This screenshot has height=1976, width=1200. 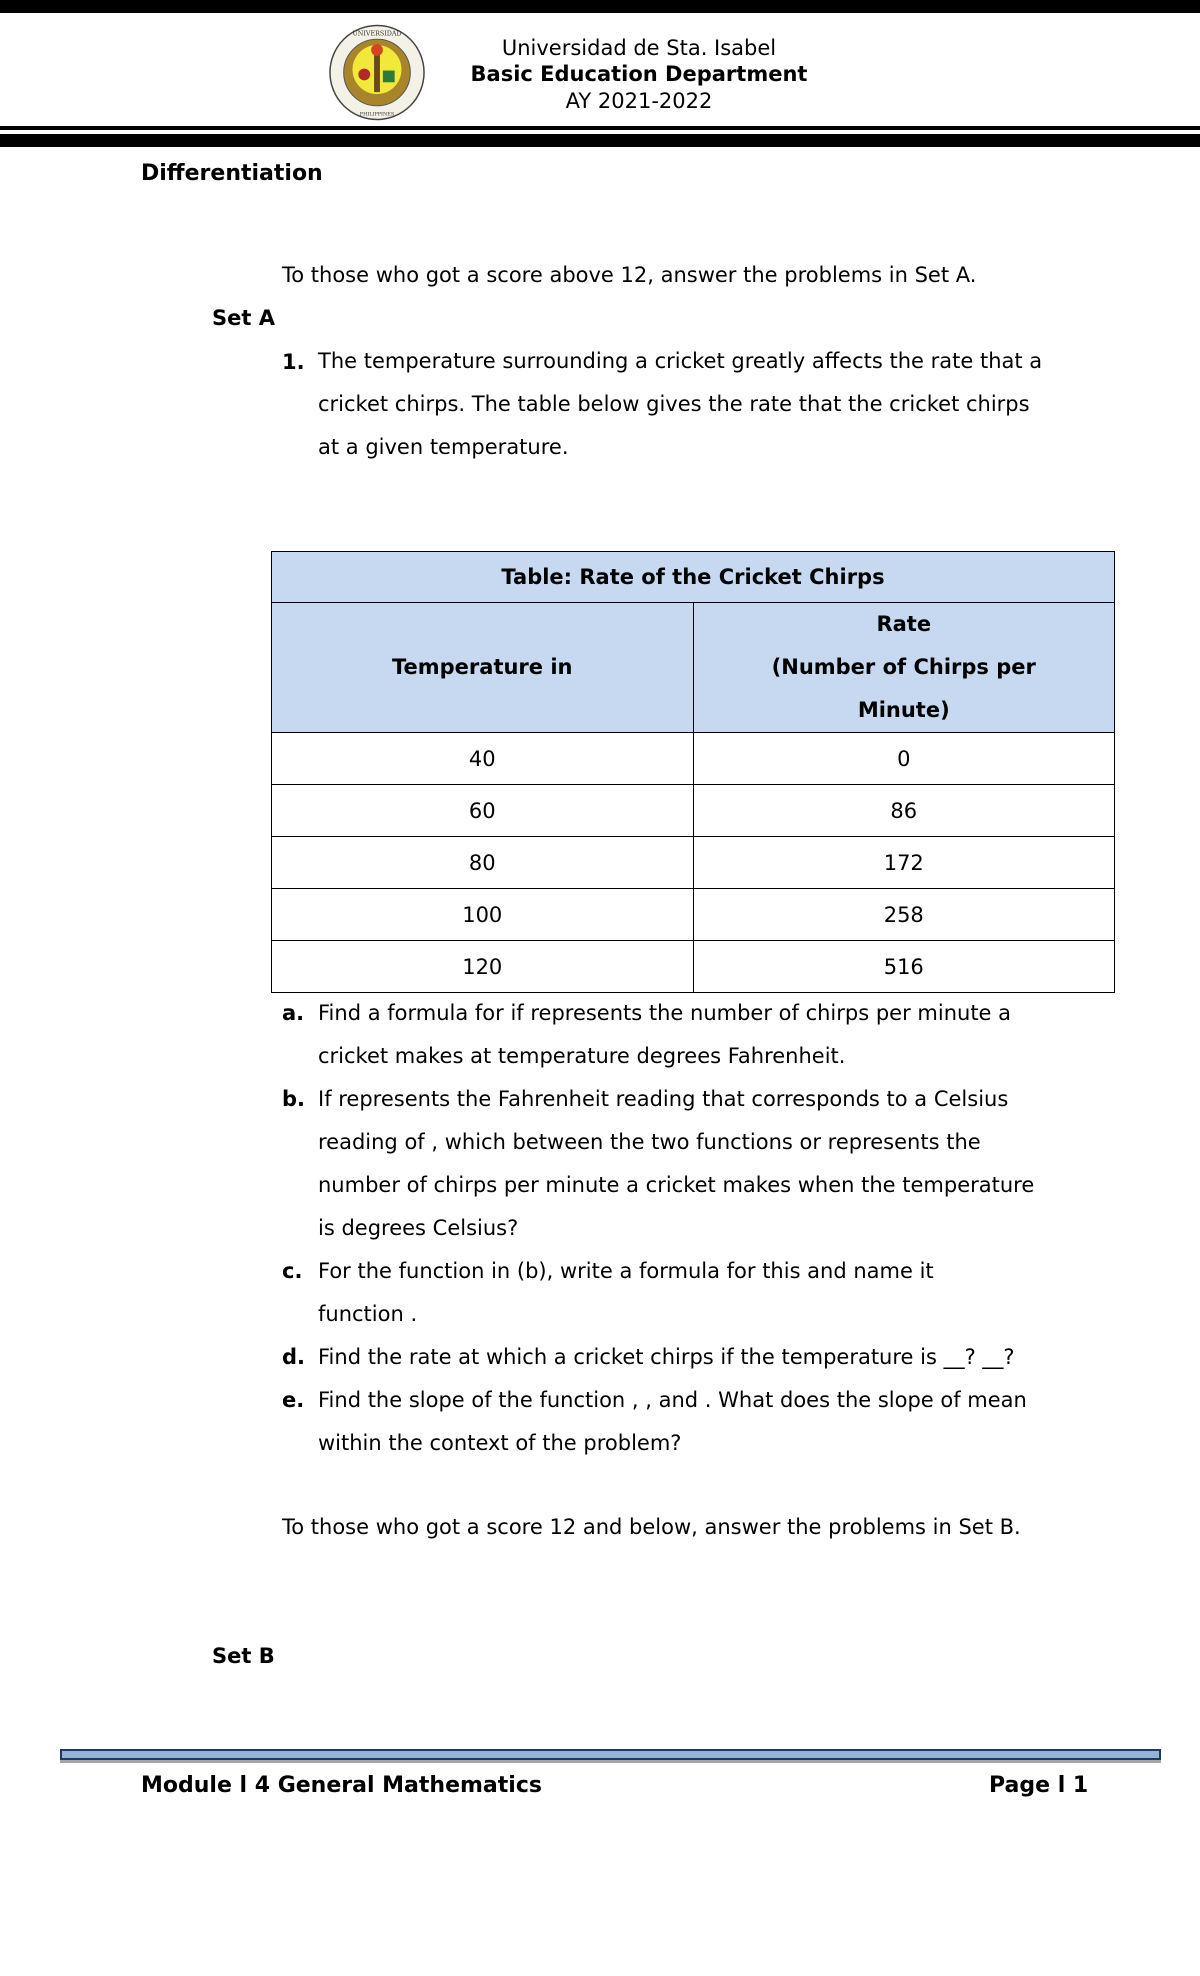 I want to click on school-name: Universidad de Sta. Isabel, so click(x=639, y=48).